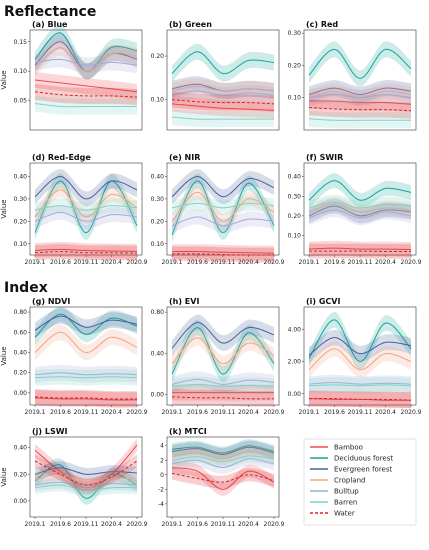 This screenshot has height=550, width=429. Describe the element at coordinates (344, 514) in the screenshot. I see `legend-label: Water` at that location.